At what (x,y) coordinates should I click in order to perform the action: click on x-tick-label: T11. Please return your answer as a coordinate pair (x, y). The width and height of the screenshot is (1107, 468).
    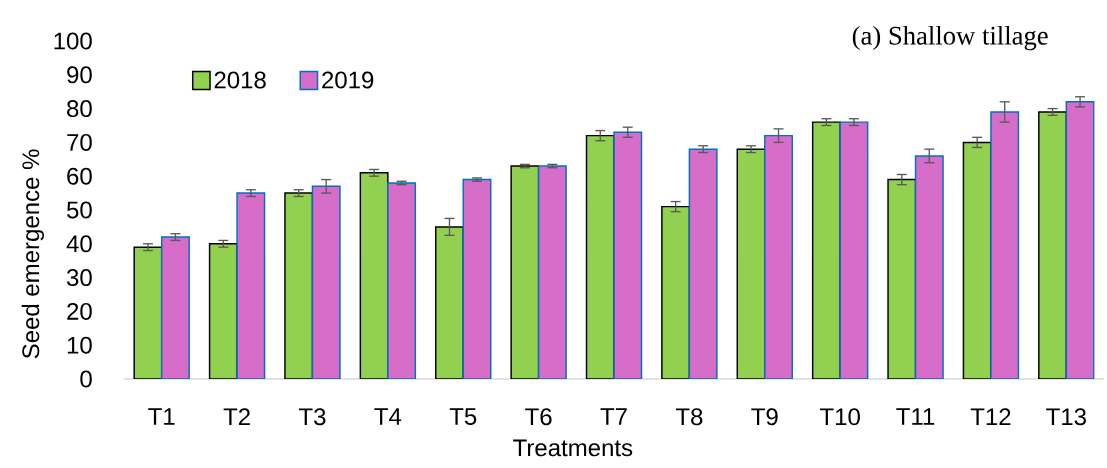
    Looking at the image, I should click on (915, 416).